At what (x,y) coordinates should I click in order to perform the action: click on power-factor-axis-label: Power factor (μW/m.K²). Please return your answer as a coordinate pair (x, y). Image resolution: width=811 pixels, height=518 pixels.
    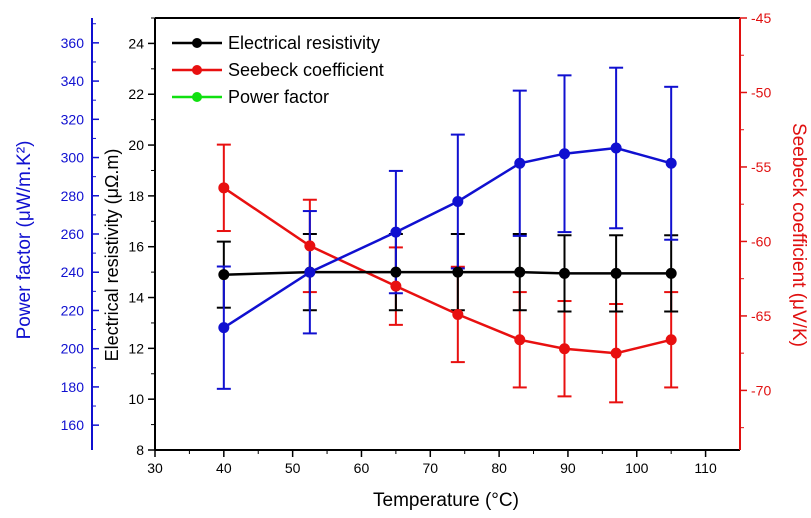
    Looking at the image, I should click on (24, 240).